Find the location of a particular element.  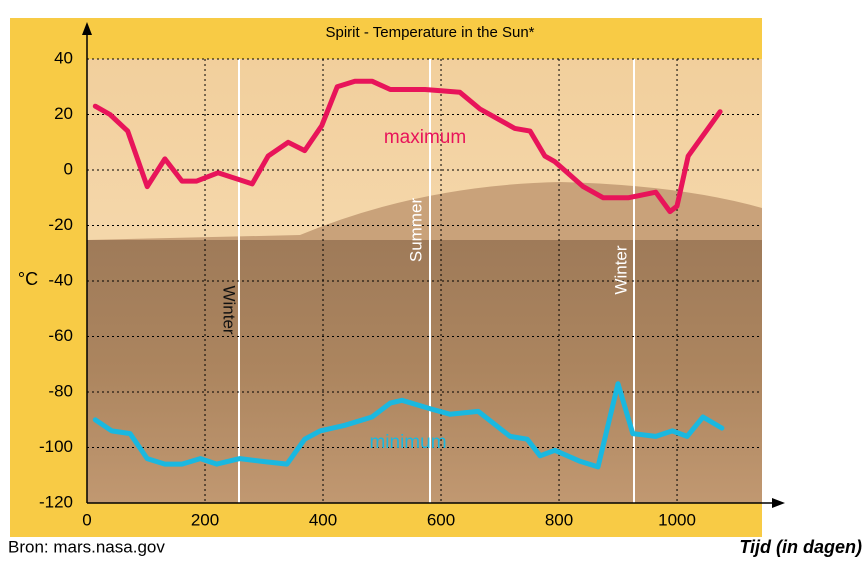

y-tick-label: -60 is located at coordinates (60, 335).